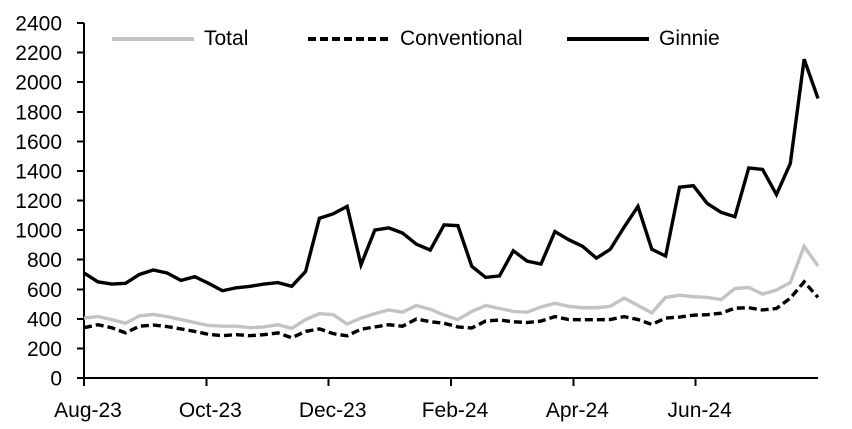 Image resolution: width=852 pixels, height=429 pixels. I want to click on y-tick-label: 1200, so click(38, 201).